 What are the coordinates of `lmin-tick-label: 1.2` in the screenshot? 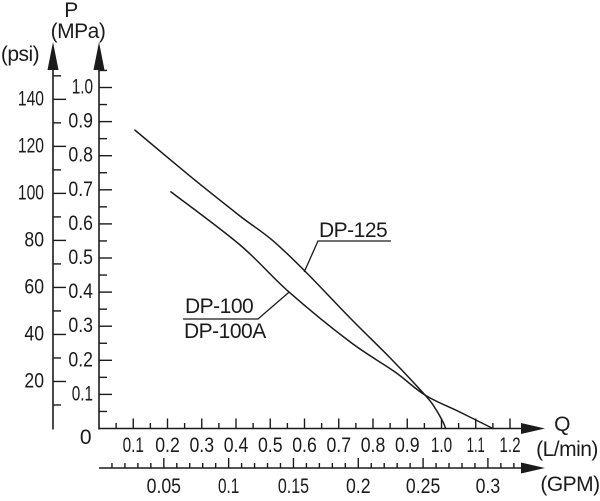 It's located at (509, 445).